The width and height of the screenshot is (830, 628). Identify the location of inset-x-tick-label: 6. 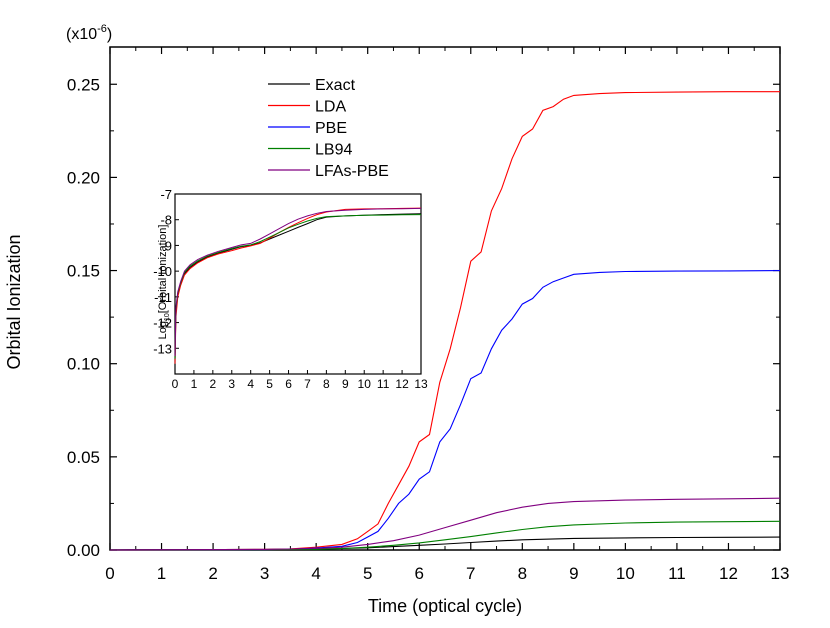
(288, 384).